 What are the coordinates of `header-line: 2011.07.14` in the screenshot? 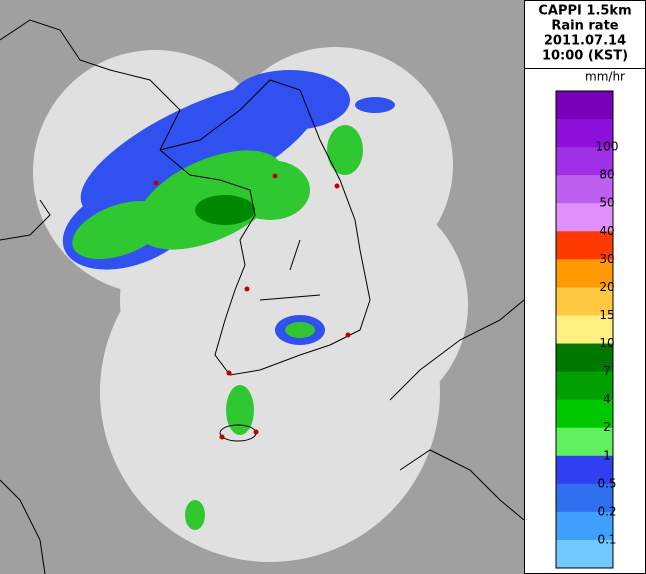 It's located at (585, 41).